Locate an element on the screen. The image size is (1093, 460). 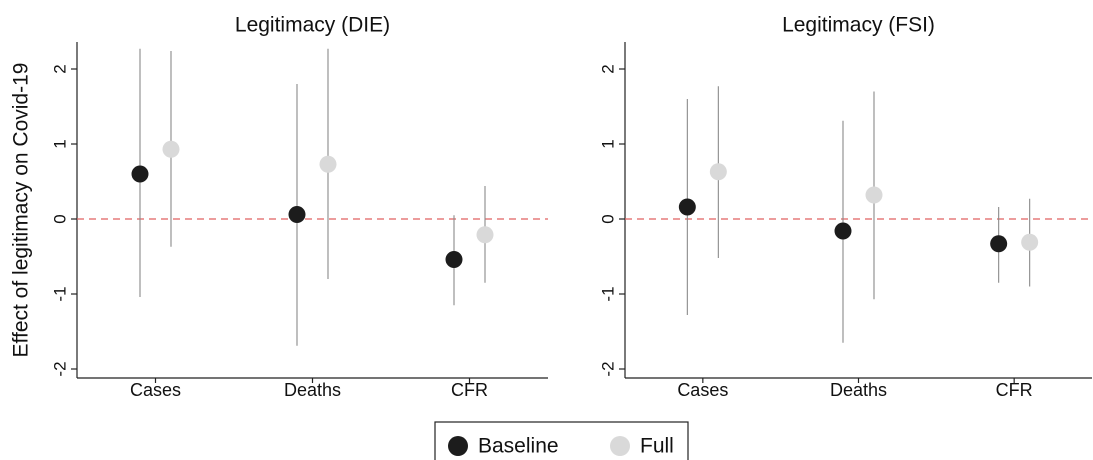
chart-title: Legitimacy (DIE) is located at coordinates (312, 25).